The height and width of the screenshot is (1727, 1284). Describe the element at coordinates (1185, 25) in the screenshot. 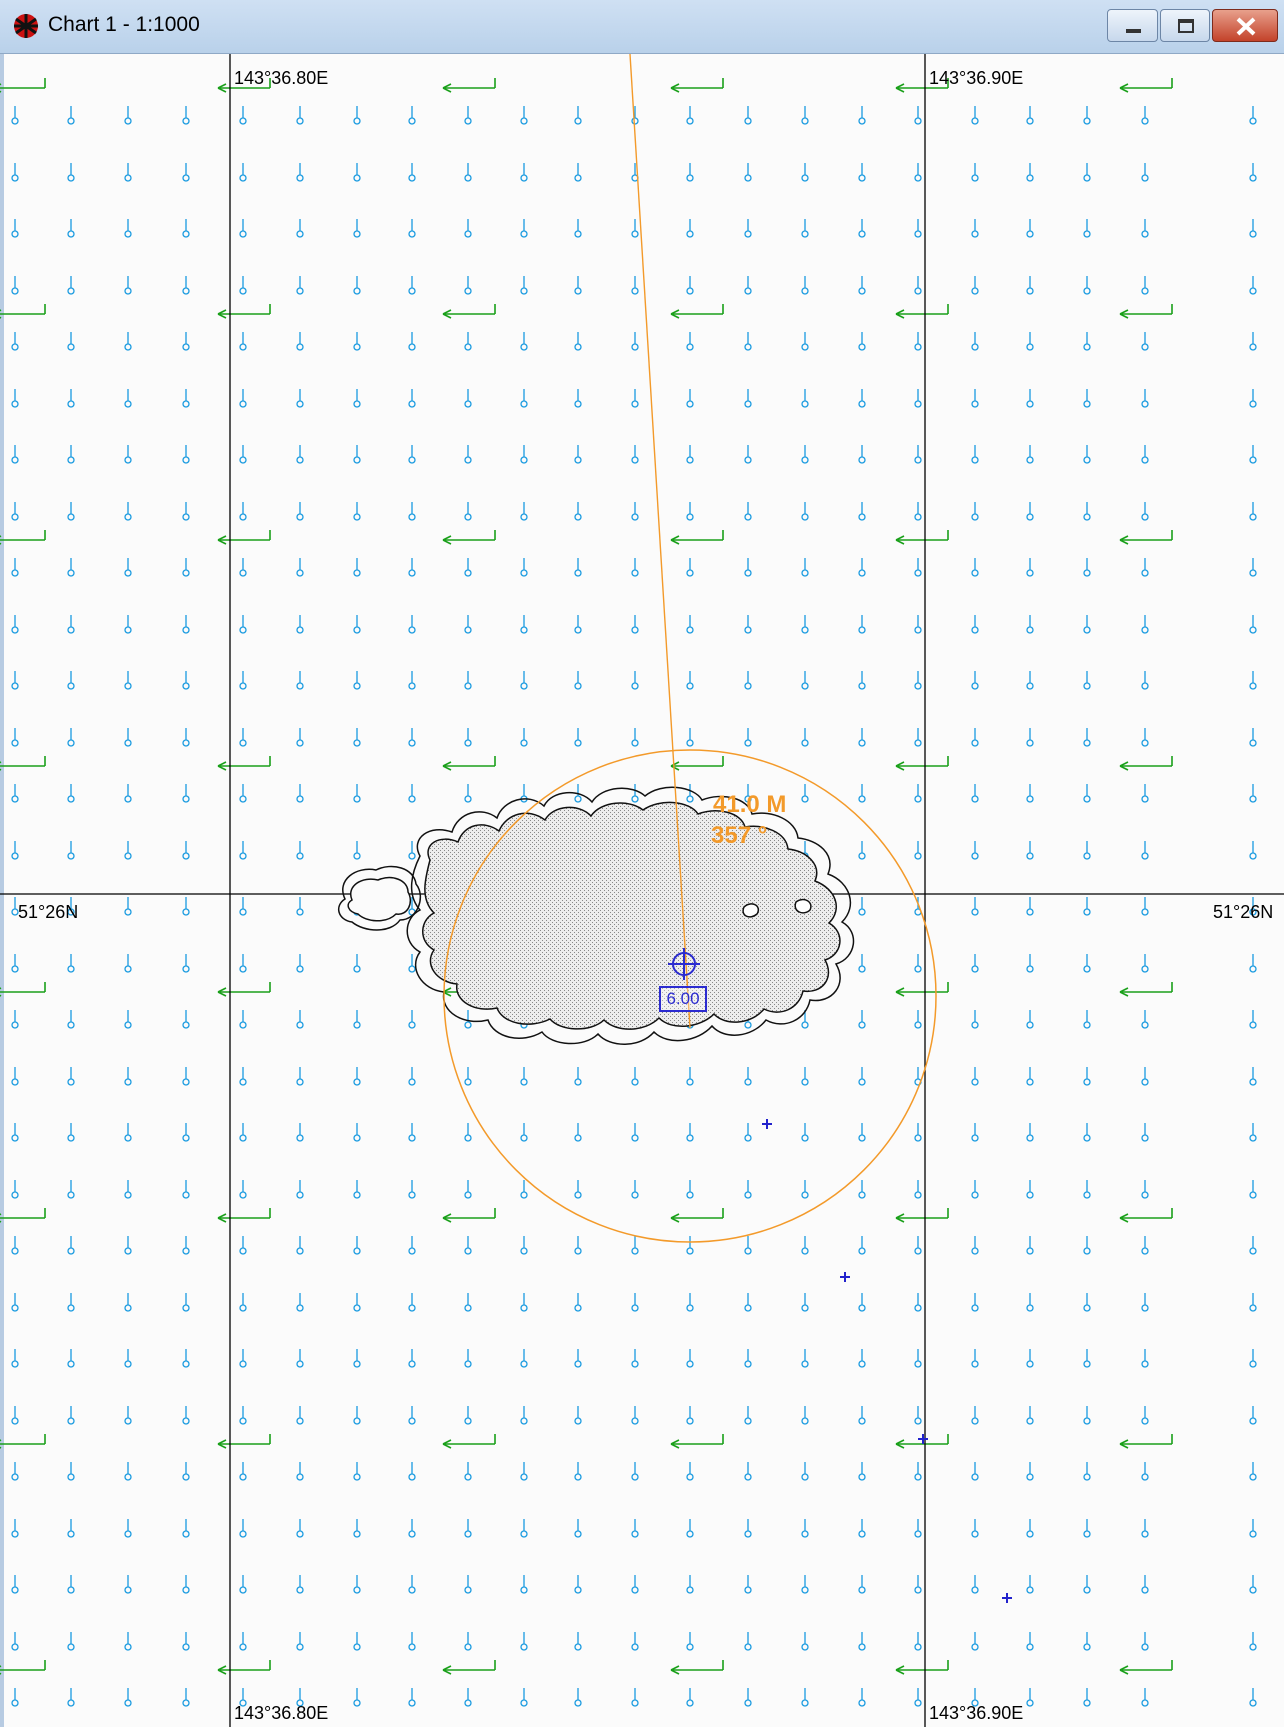

I see `maximize-button` at that location.